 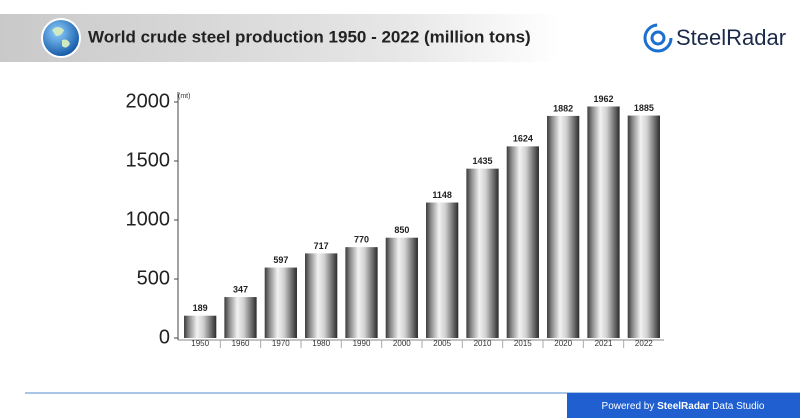 What do you see at coordinates (200, 308) in the screenshot?
I see `value-label: 189` at bounding box center [200, 308].